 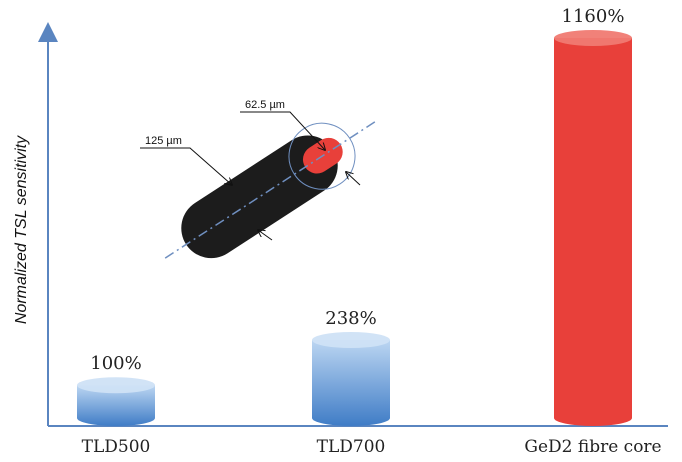 I want to click on annotation: 125 µm, so click(x=163, y=141).